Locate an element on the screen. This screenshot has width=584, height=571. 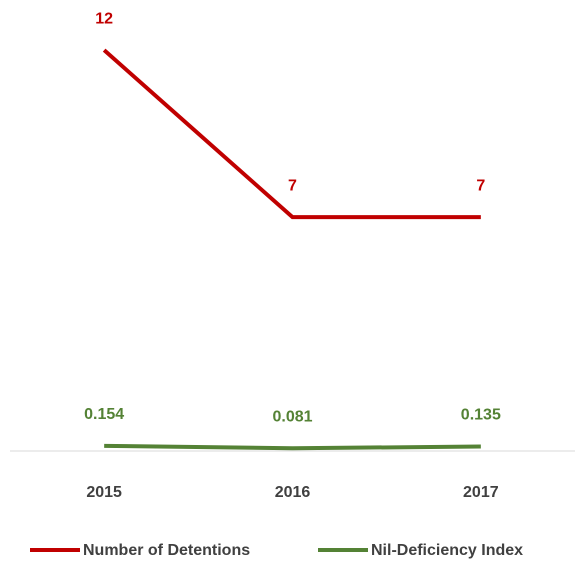
data-label: 12 is located at coordinates (104, 18).